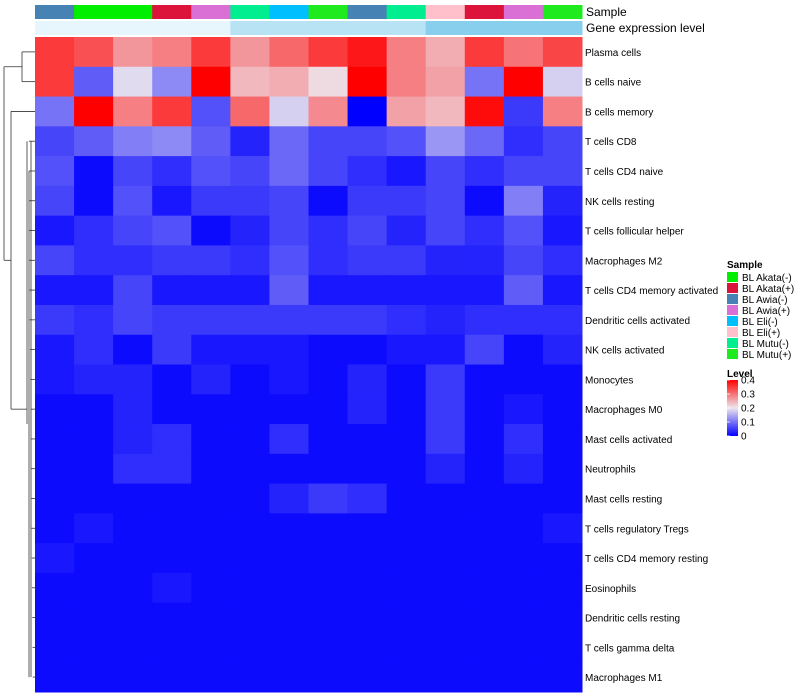 The image size is (800, 700). What do you see at coordinates (745, 265) in the screenshot?
I see `sample-legend-title: Sample` at bounding box center [745, 265].